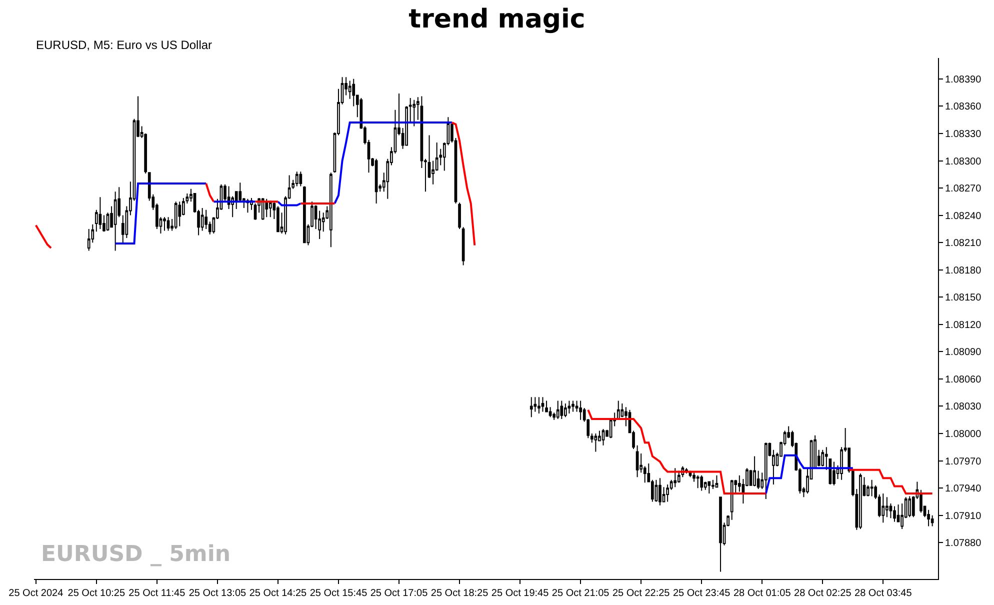 The height and width of the screenshot is (605, 994). I want to click on y-tick-label: 1.08390, so click(963, 80).